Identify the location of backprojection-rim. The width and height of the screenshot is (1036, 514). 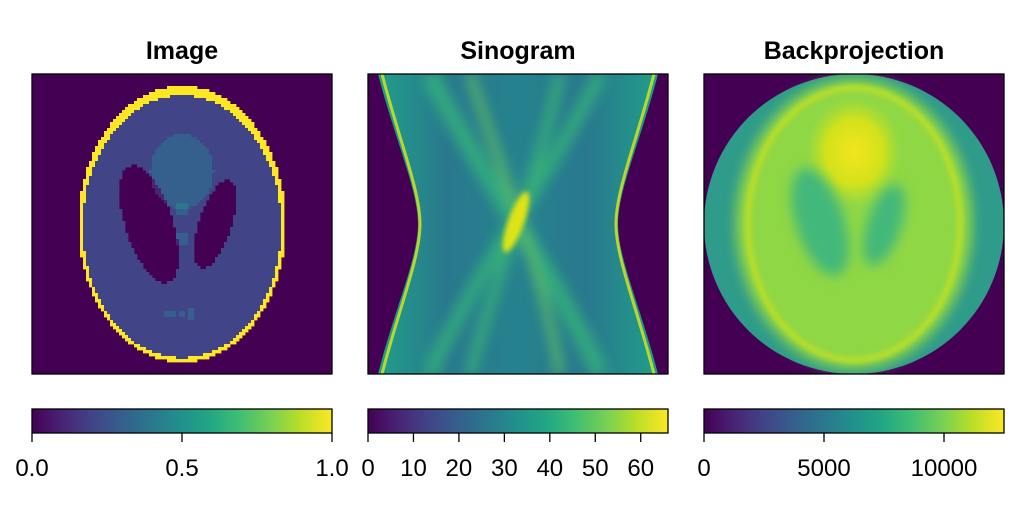
(854, 224).